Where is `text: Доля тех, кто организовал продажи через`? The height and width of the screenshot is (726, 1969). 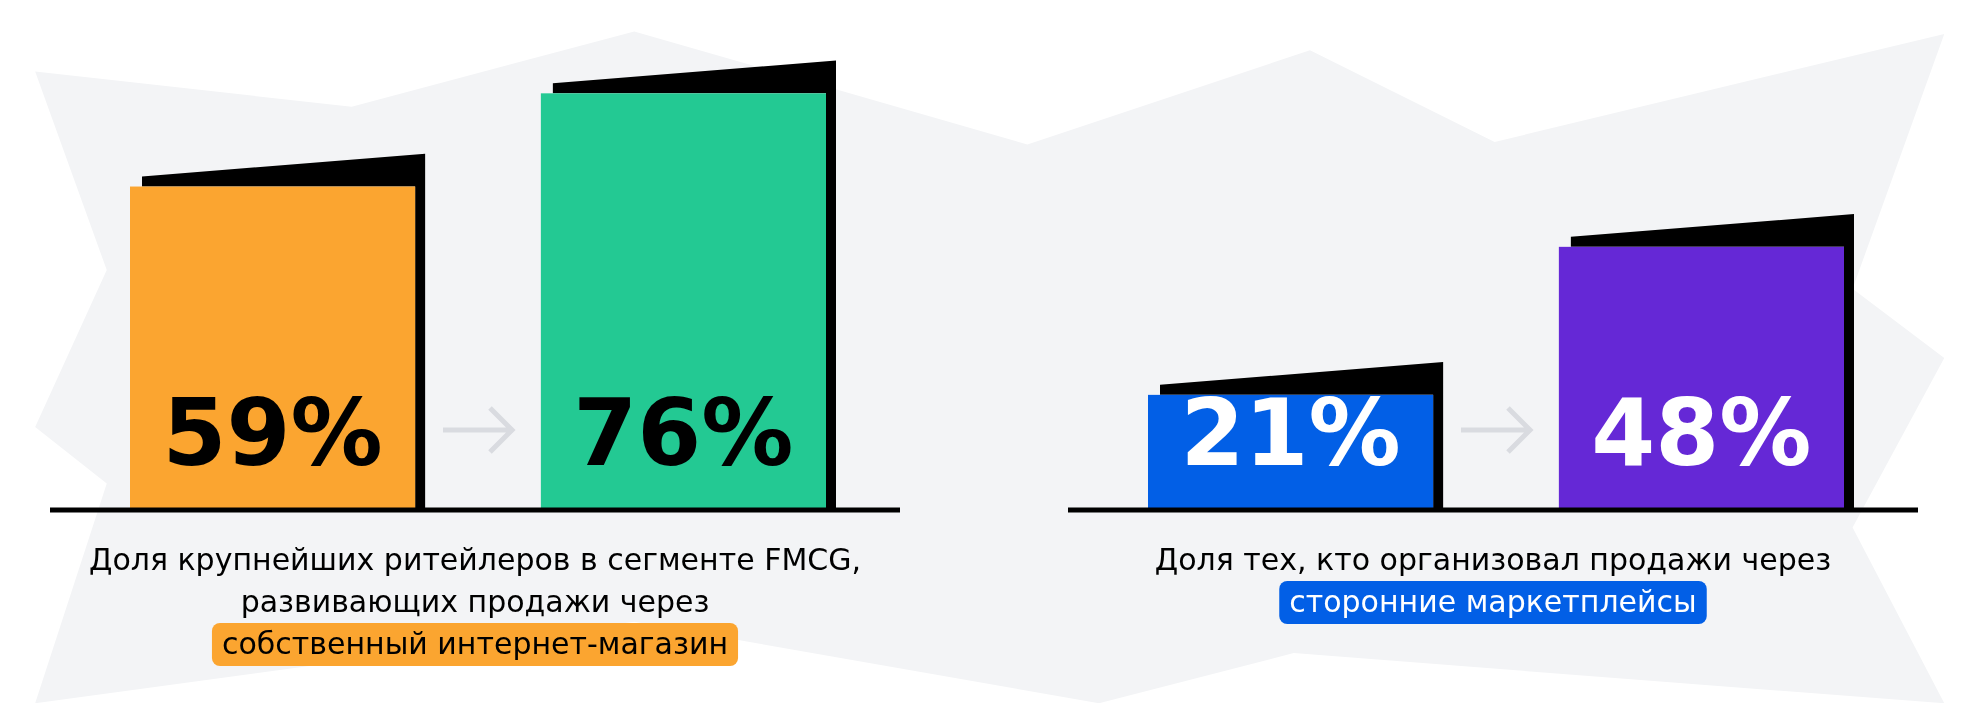 text: Доля тех, кто организовал продажи через is located at coordinates (1493, 559).